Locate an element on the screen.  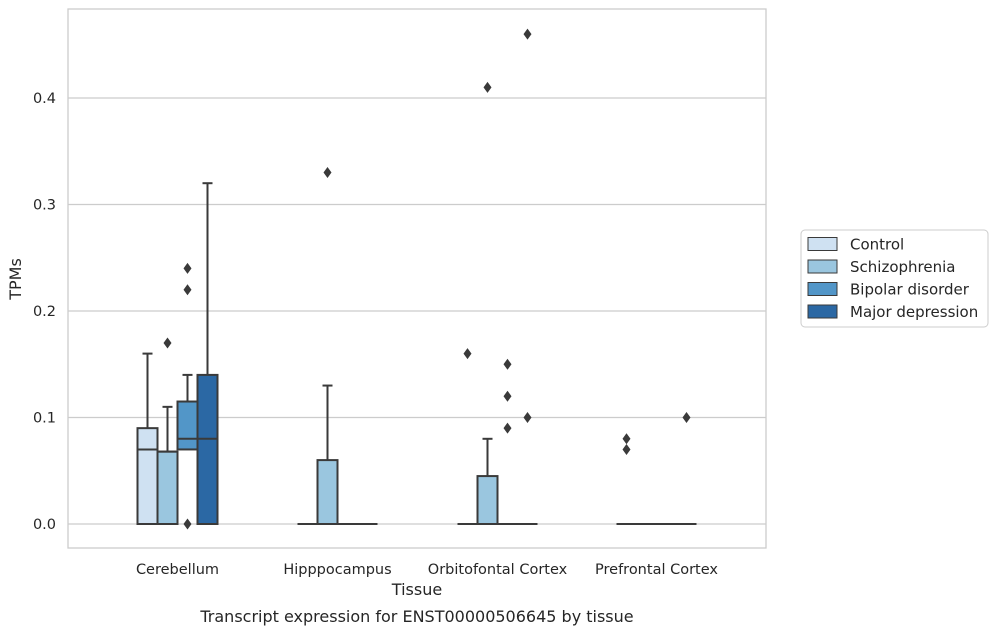
y-tick-label: 0.2 is located at coordinates (44, 312).